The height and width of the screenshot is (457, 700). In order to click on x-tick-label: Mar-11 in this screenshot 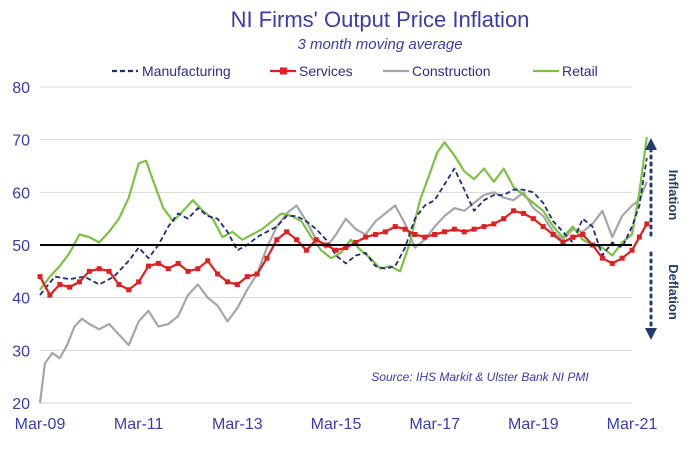, I will do `click(139, 424)`.